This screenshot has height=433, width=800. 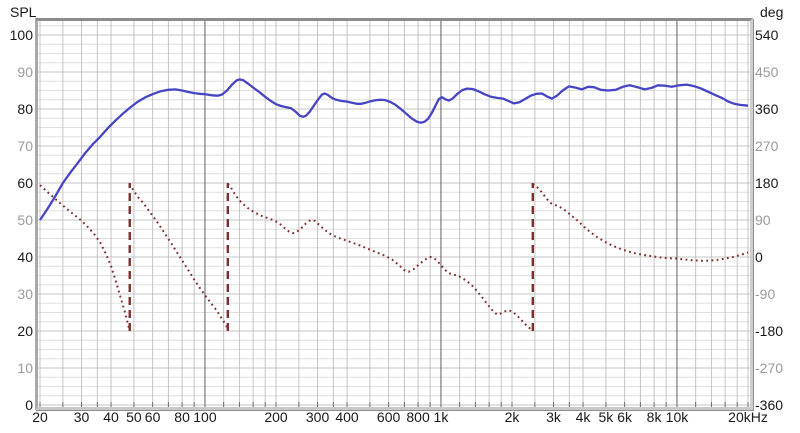 What do you see at coordinates (583, 417) in the screenshot?
I see `x-axis-label: 4k` at bounding box center [583, 417].